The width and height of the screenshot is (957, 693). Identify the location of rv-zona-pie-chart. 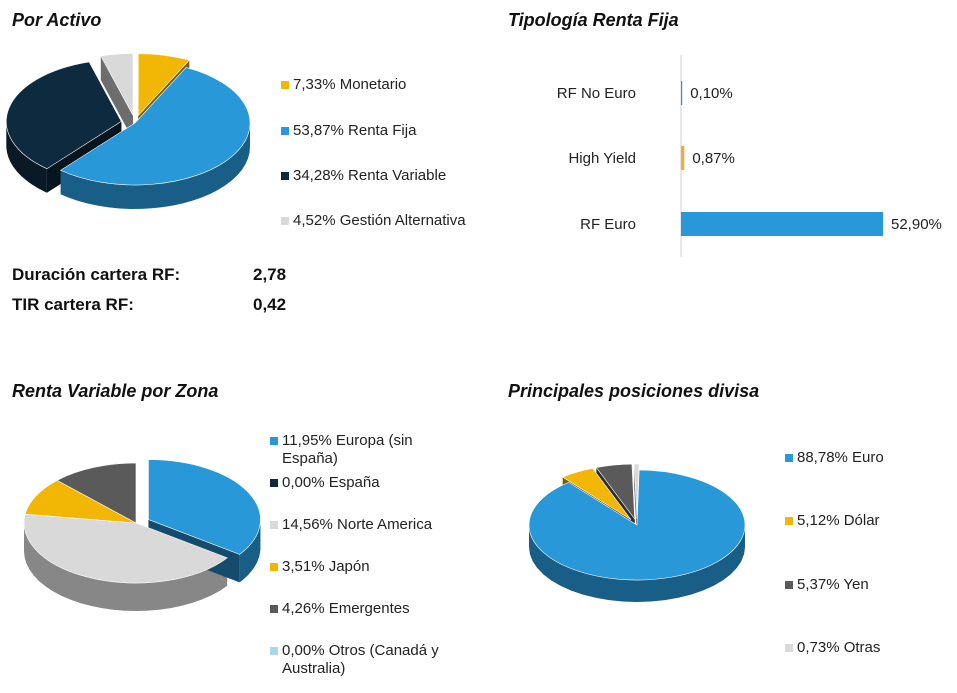
(142, 535).